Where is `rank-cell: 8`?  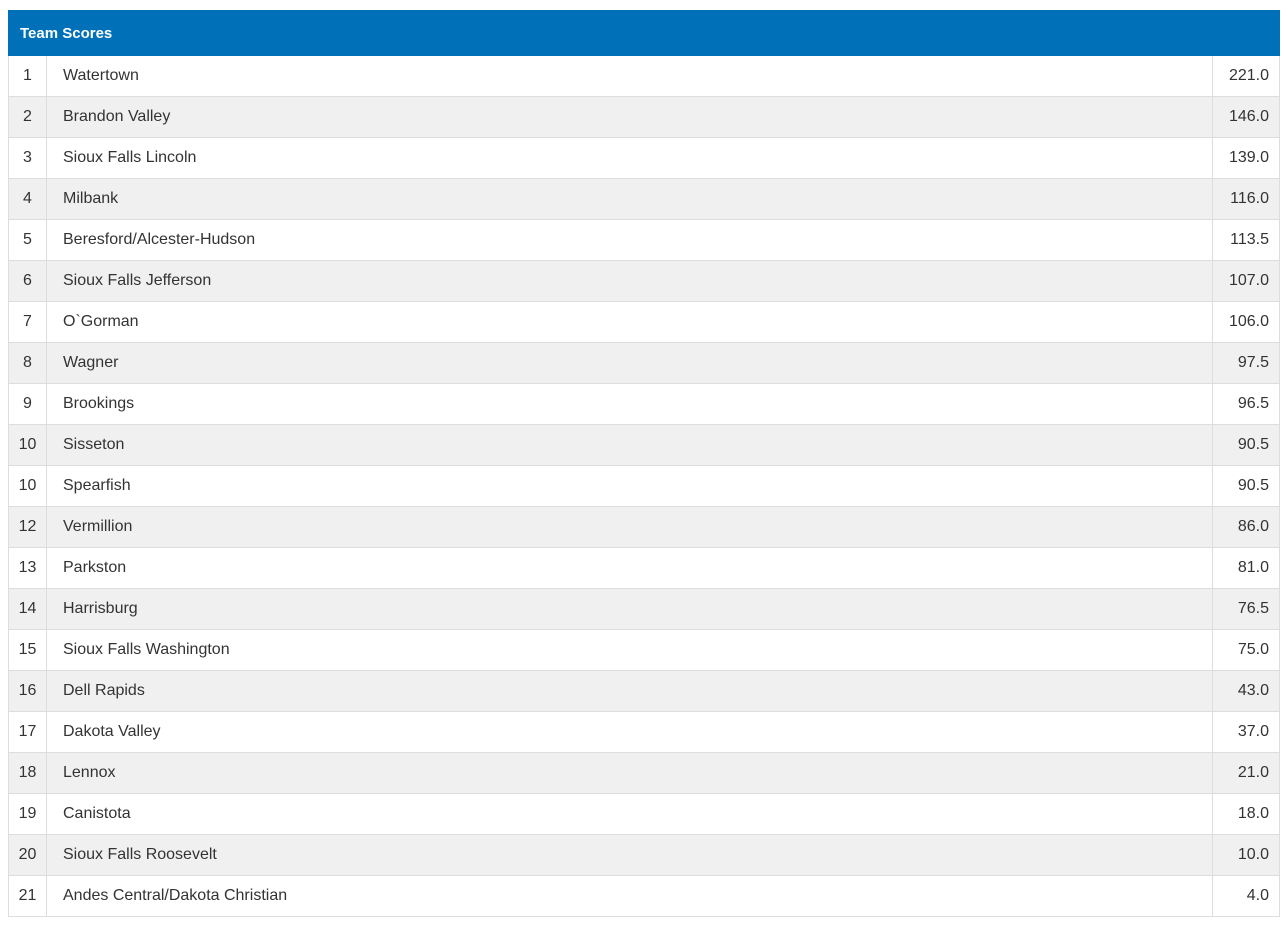 rank-cell: 8 is located at coordinates (27, 363).